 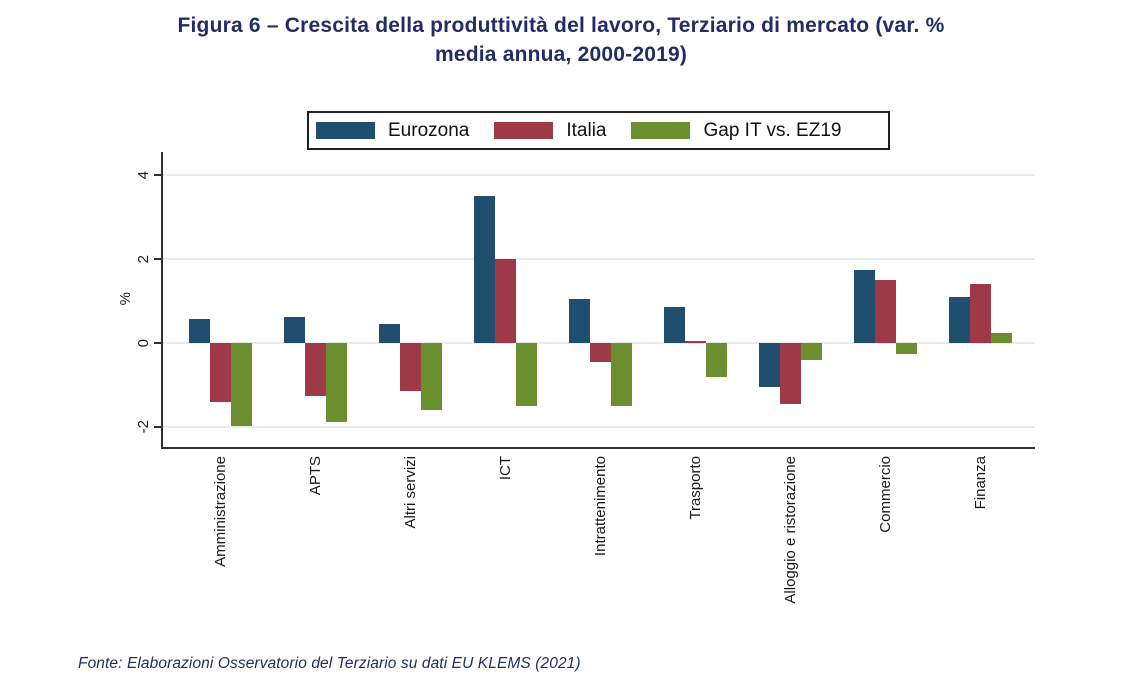 What do you see at coordinates (586, 130) in the screenshot?
I see `legend-label: Italia` at bounding box center [586, 130].